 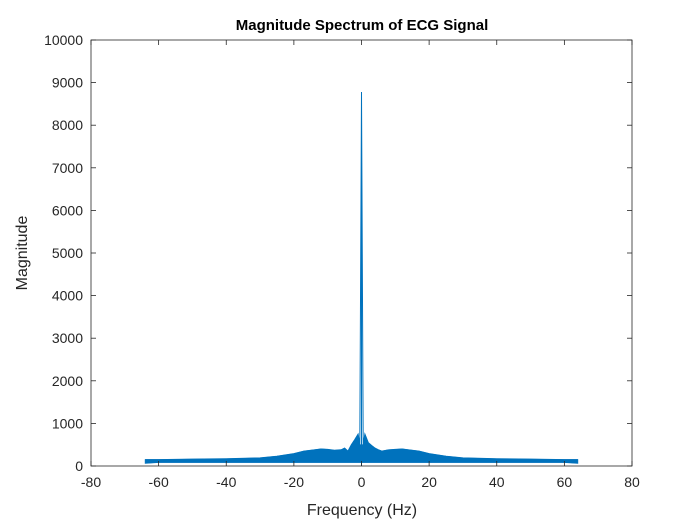 What do you see at coordinates (362, 482) in the screenshot?
I see `x-tick-label: 0` at bounding box center [362, 482].